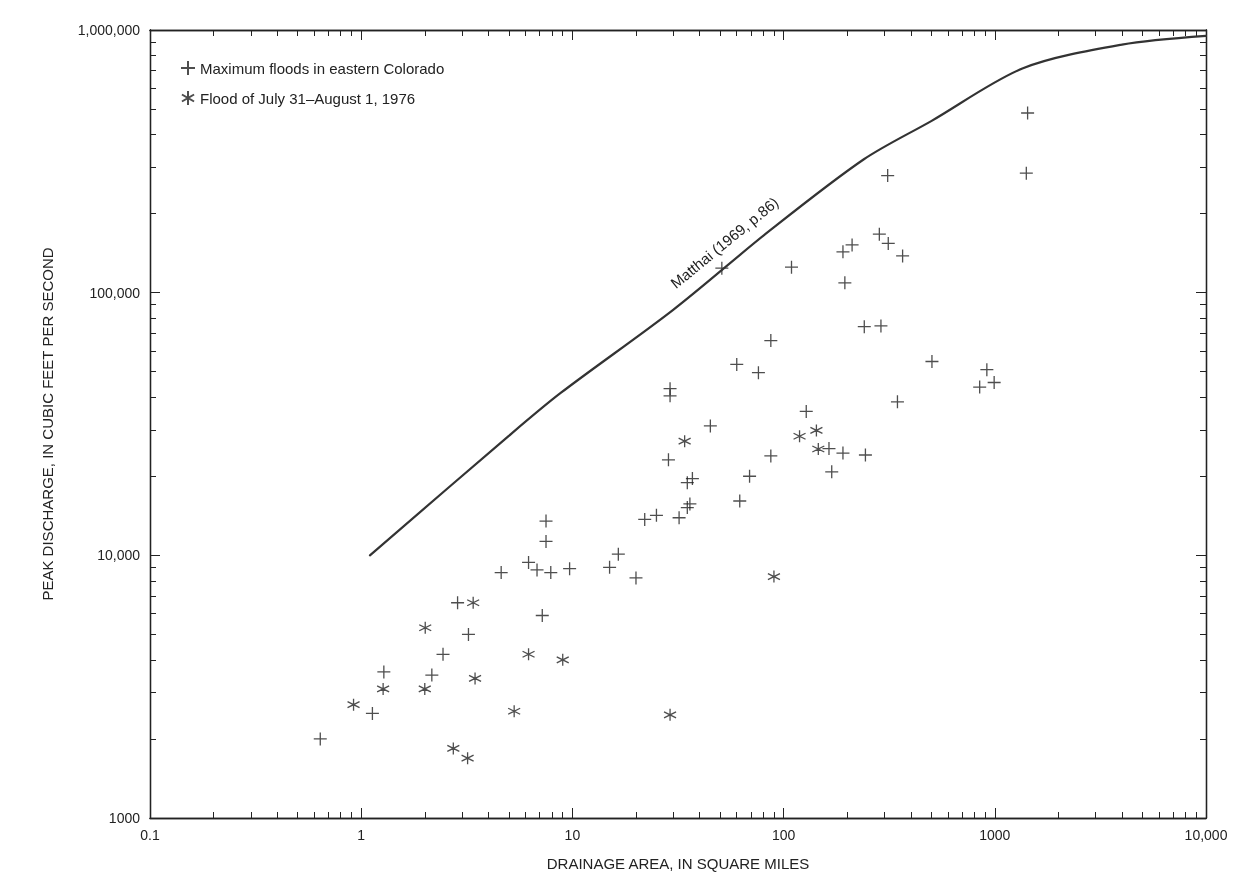 This screenshot has height=888, width=1246. What do you see at coordinates (572, 835) in the screenshot?
I see `x-tick-label: 10` at bounding box center [572, 835].